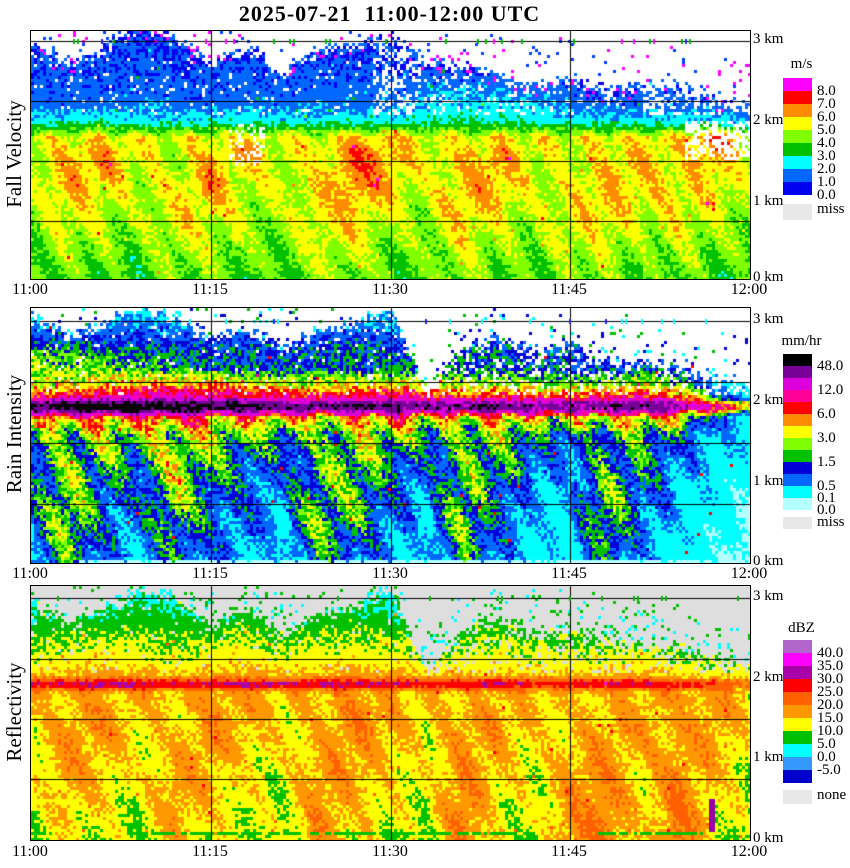 The width and height of the screenshot is (850, 868). Describe the element at coordinates (830, 679) in the screenshot. I see `legend-tick-label: 30.0` at that location.